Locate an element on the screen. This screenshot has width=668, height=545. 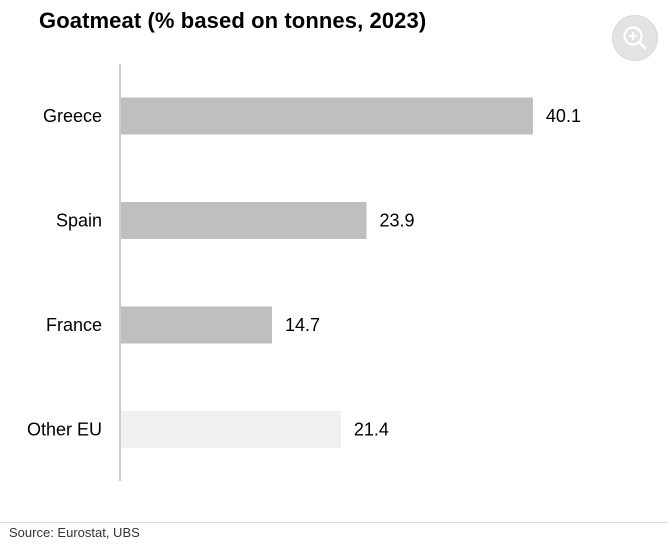
data-label: 21.4 is located at coordinates (371, 430).